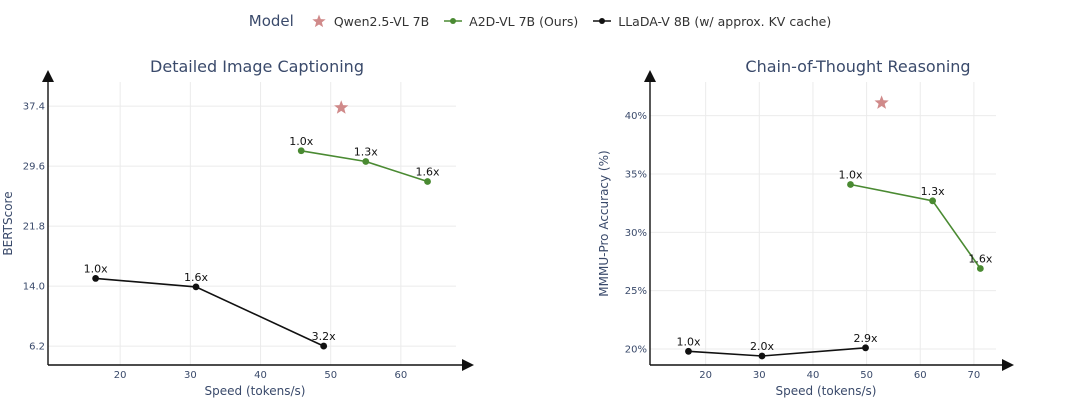  I want to click on y-tick-label: 35%, so click(636, 175).